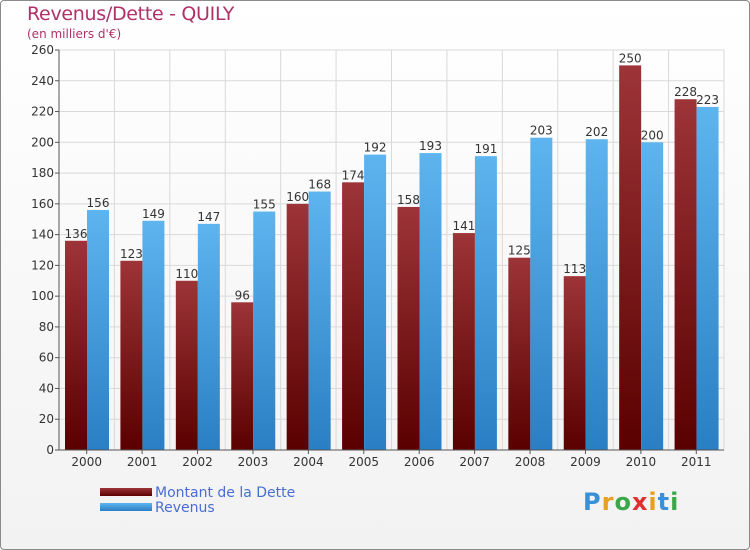 This screenshot has height=550, width=750. Describe the element at coordinates (596, 132) in the screenshot. I see `data-label-revenus: 202` at that location.